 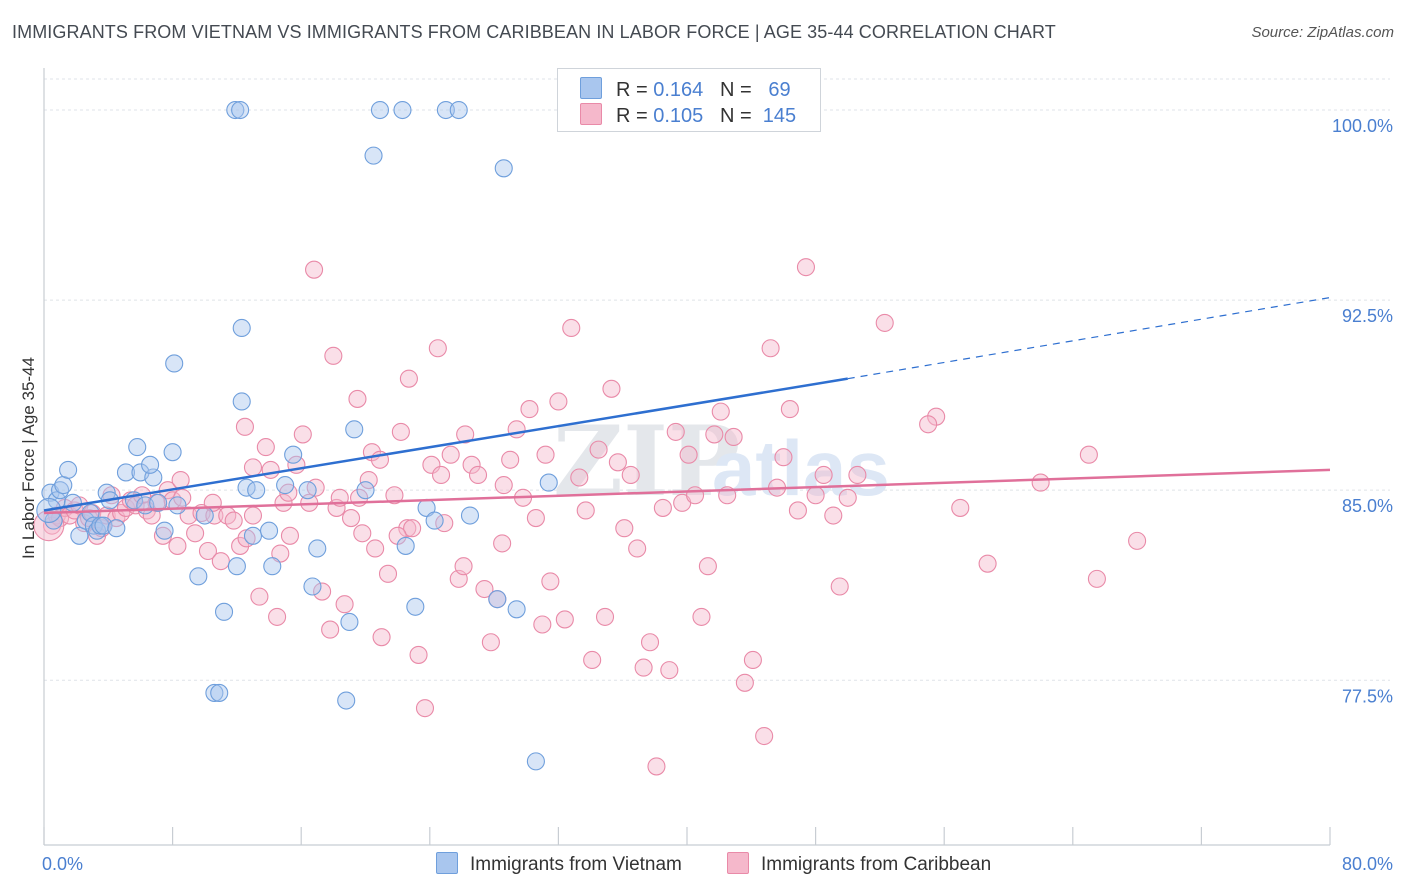 I want to click on legend-row-vietnam: R = 0.164 N = 69, so click(x=685, y=89).